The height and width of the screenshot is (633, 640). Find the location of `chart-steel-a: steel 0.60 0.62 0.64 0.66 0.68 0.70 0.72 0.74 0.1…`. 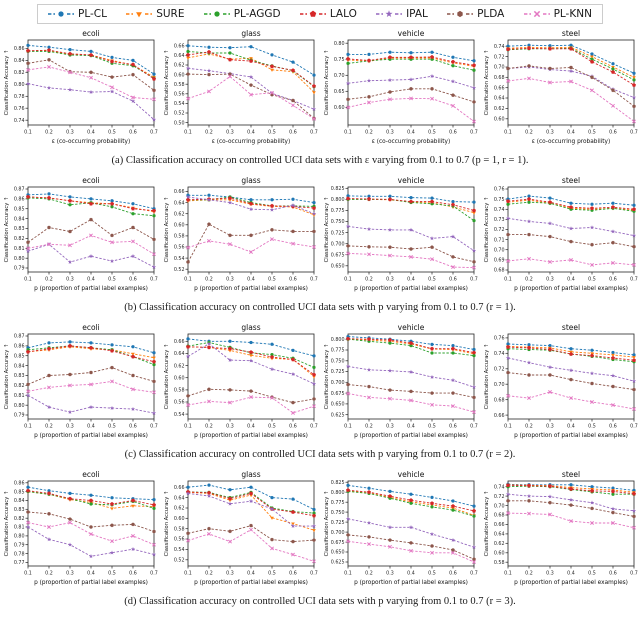

chart-steel-a: steel 0.60 0.62 0.64 0.66 0.68 0.70 0.72 0.74 0.1… is located at coordinates (561, 87).